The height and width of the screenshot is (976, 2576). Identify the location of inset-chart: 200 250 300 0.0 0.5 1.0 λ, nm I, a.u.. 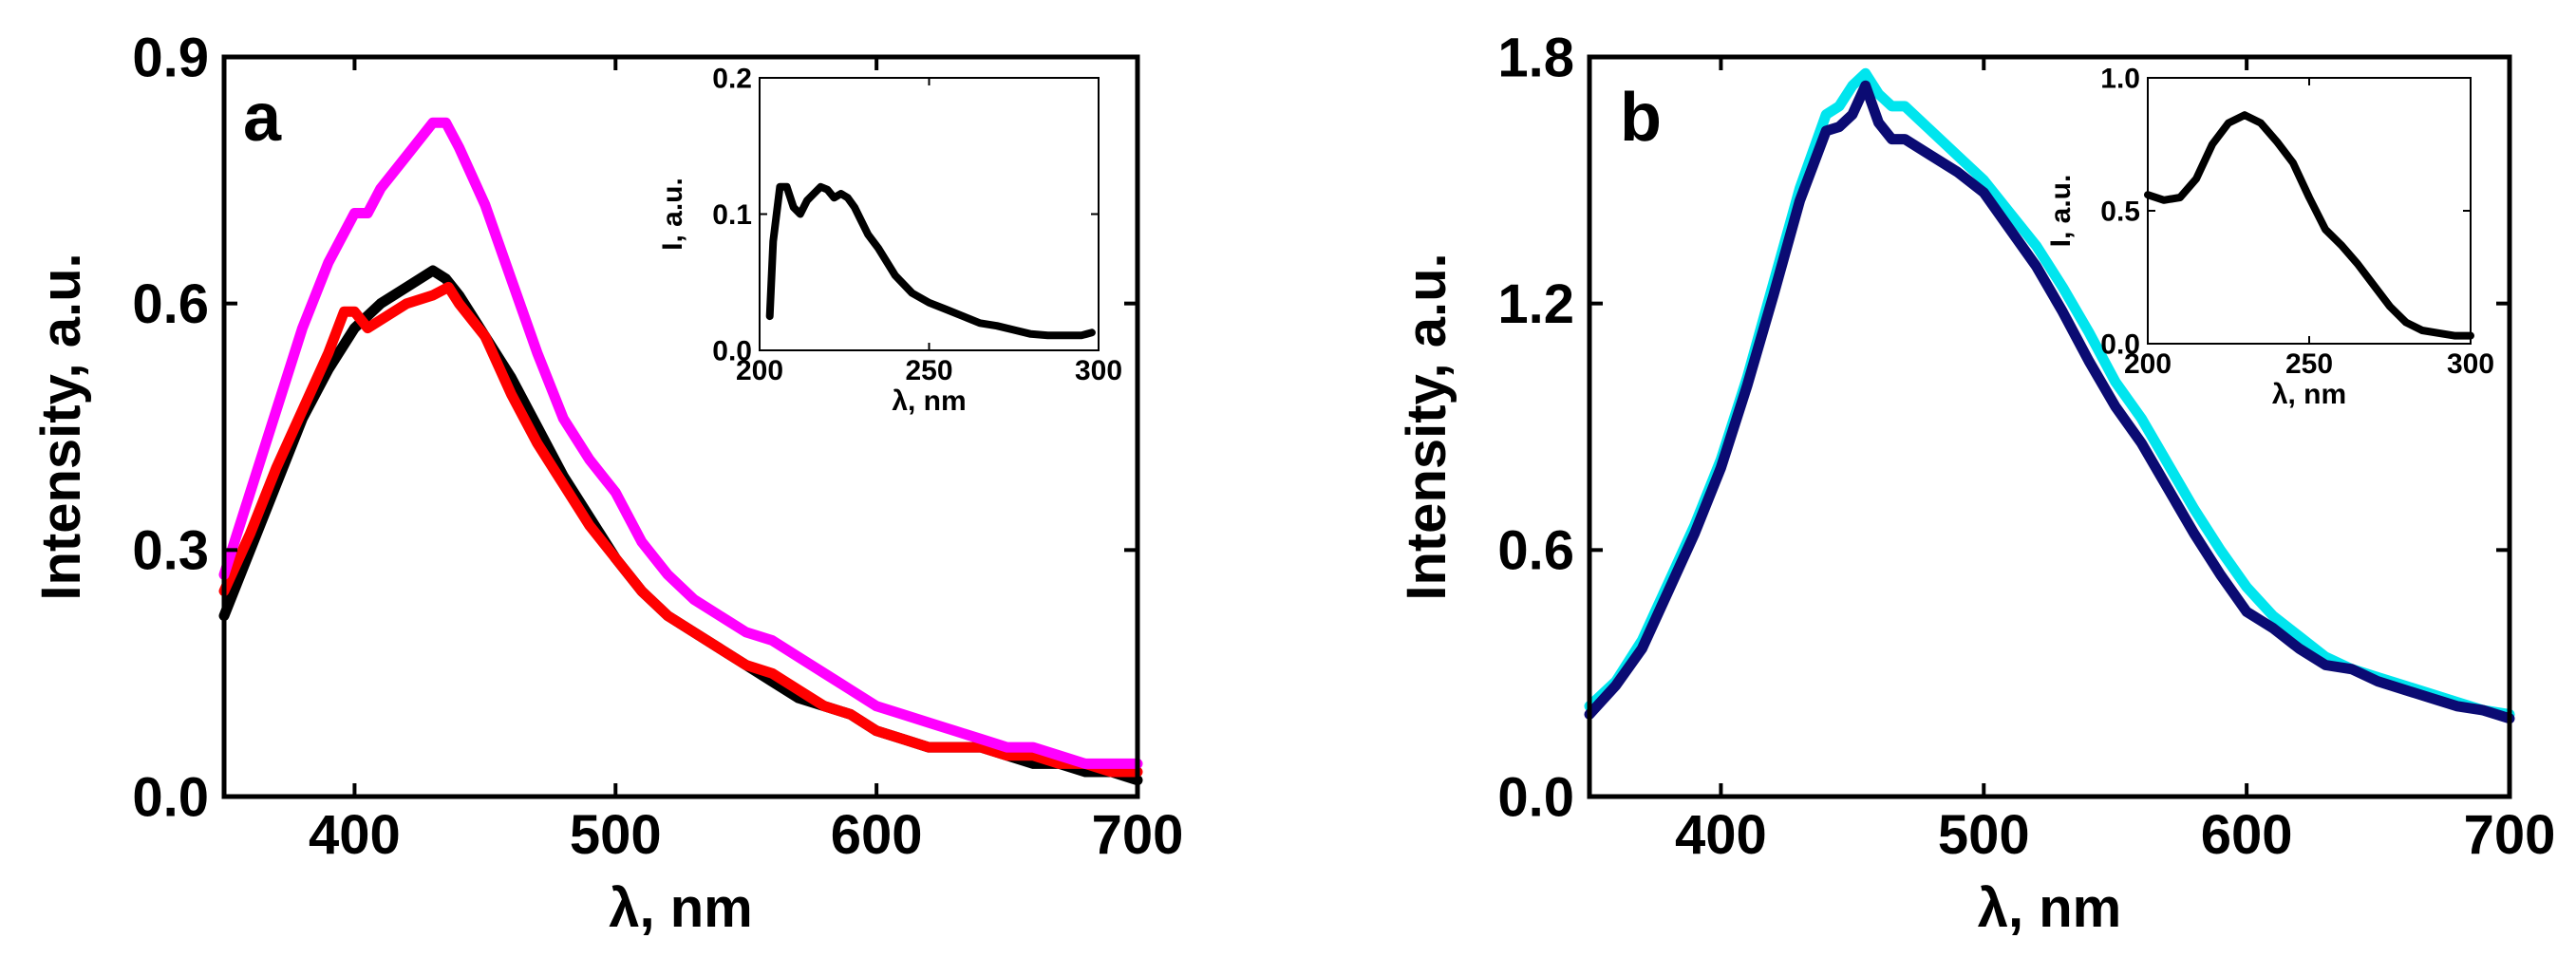
(2269, 237).